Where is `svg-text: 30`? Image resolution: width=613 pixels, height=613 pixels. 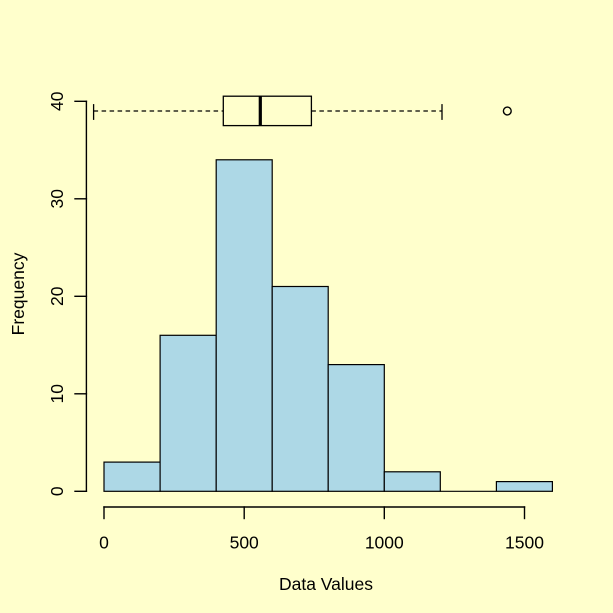
svg-text: 30 is located at coordinates (57, 199).